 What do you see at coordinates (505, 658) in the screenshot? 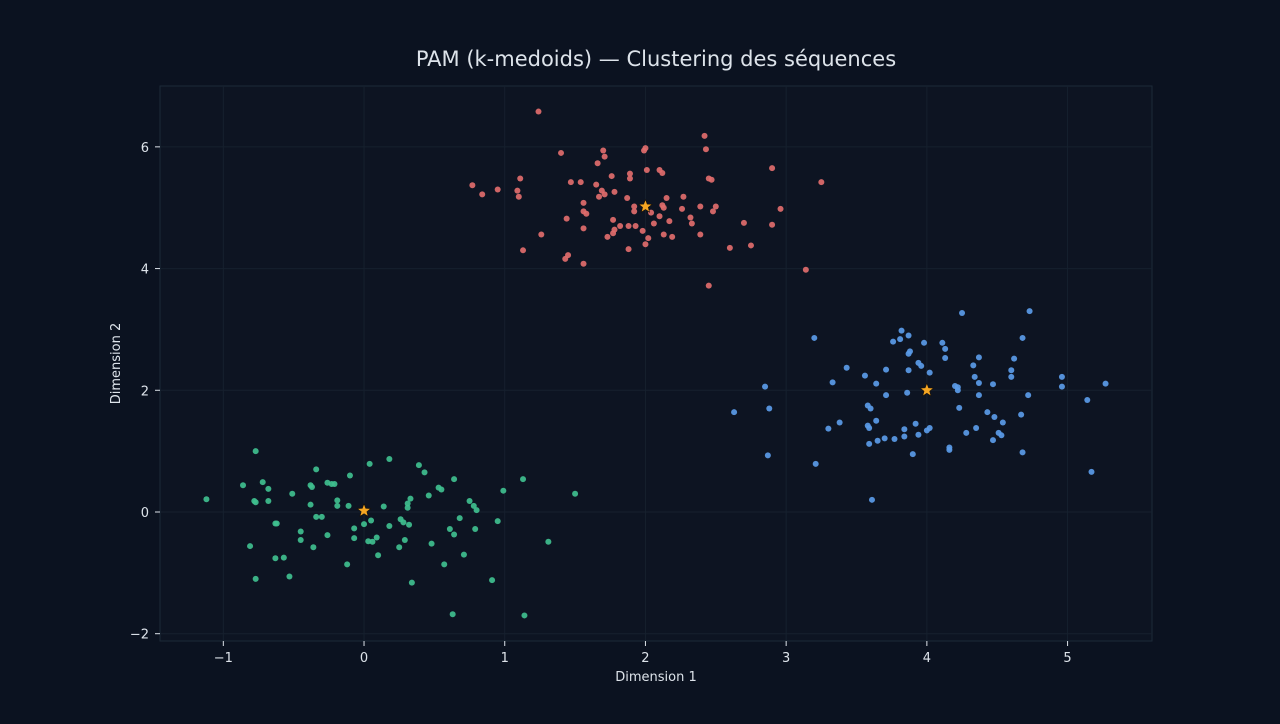
I see `x-tick-label: 1` at bounding box center [505, 658].